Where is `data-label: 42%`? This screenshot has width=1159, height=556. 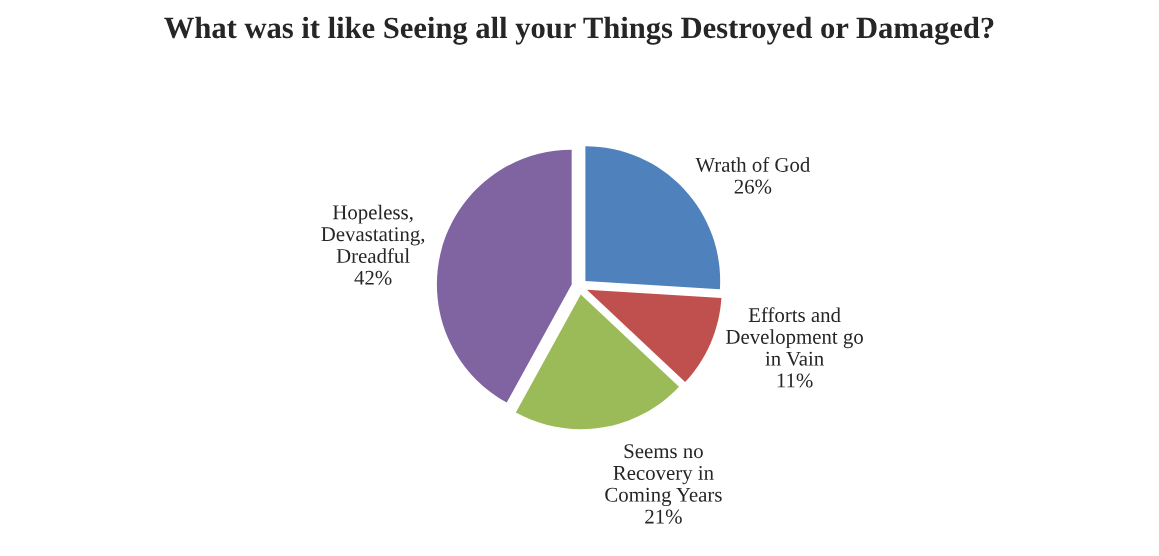 data-label: 42% is located at coordinates (373, 277).